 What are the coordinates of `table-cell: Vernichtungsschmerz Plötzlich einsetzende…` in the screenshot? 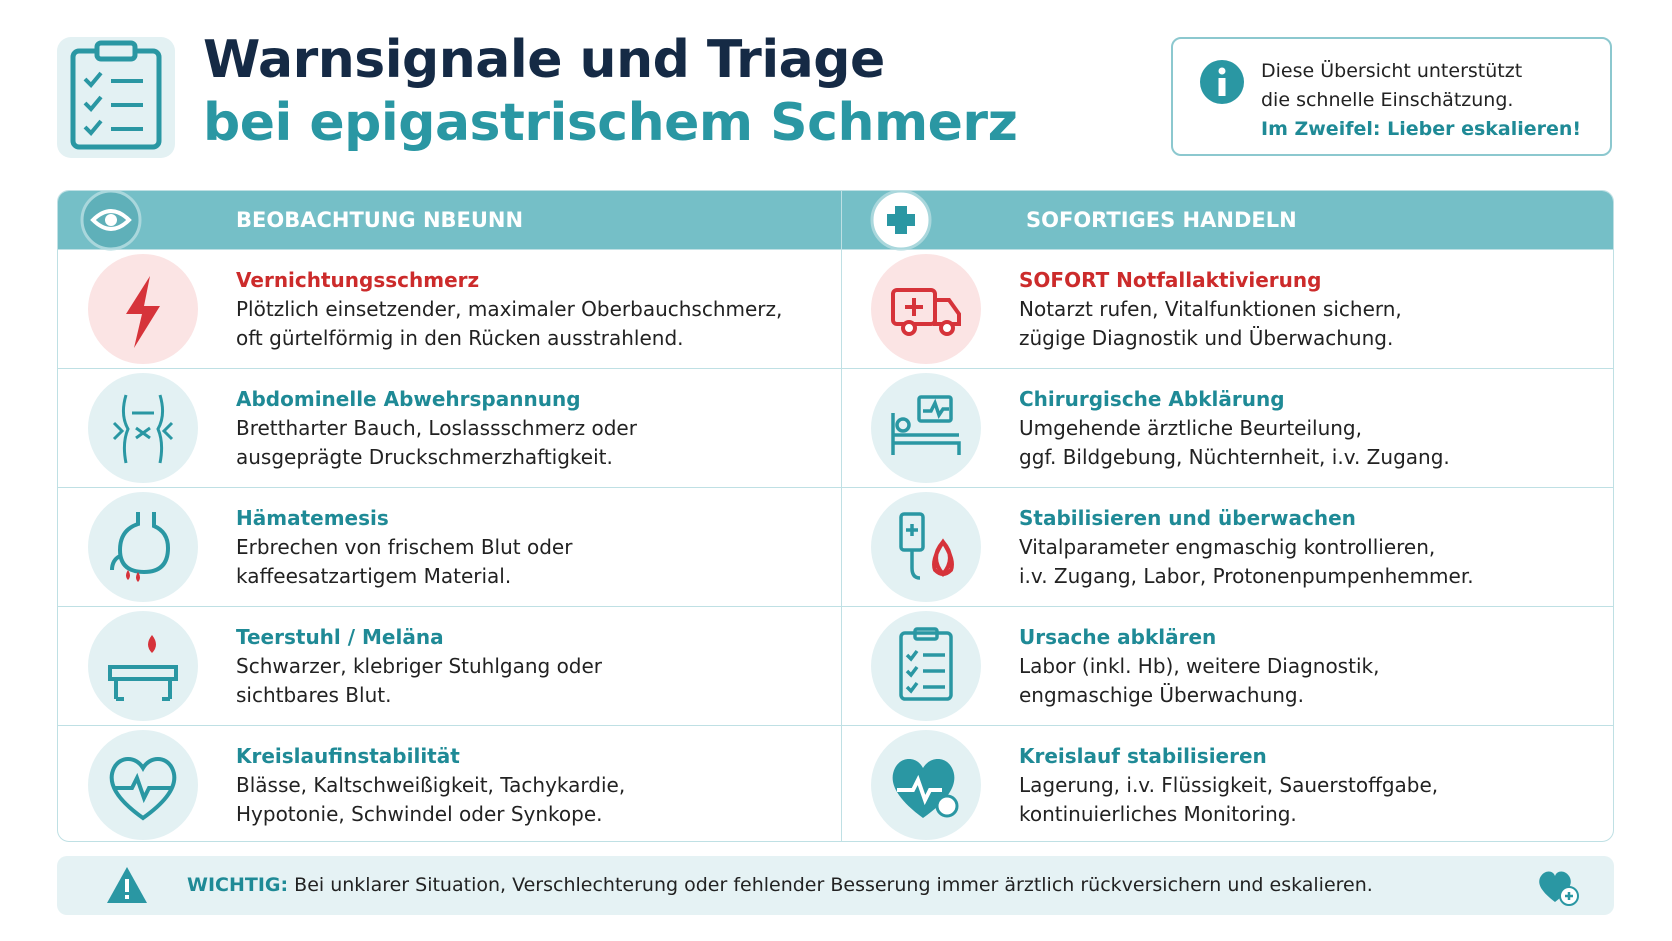 It's located at (449, 309).